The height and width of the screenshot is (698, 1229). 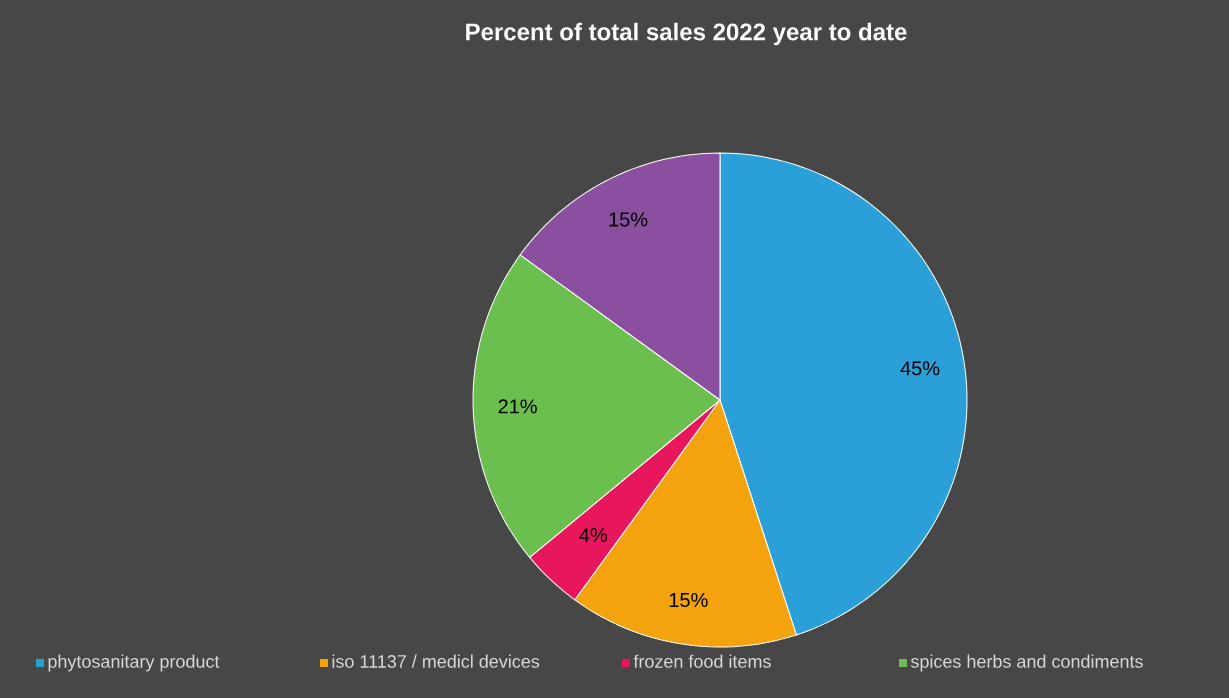 I want to click on data-label: 21%, so click(x=517, y=406).